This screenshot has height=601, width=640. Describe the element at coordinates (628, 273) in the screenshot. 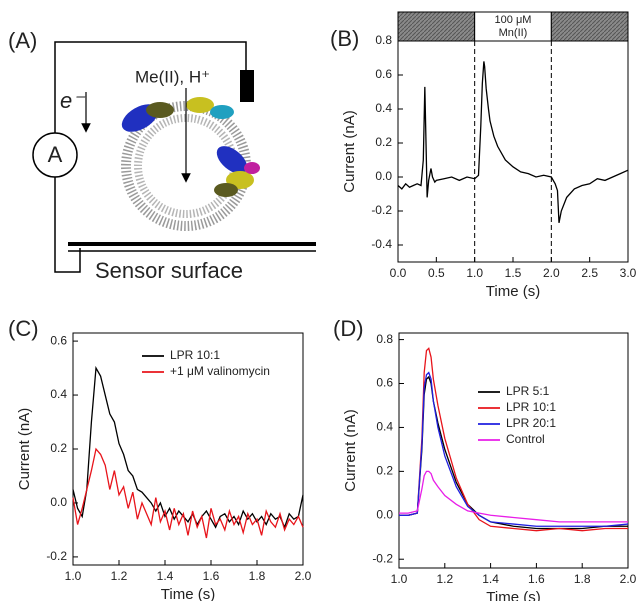

I see `x-tick-label: 3.0` at that location.